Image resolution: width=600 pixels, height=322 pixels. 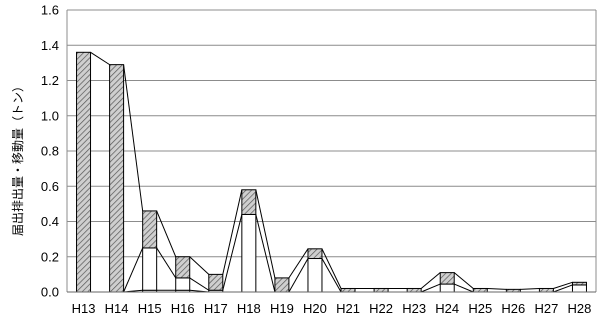 I want to click on x-tick-label: H24, so click(x=447, y=308).